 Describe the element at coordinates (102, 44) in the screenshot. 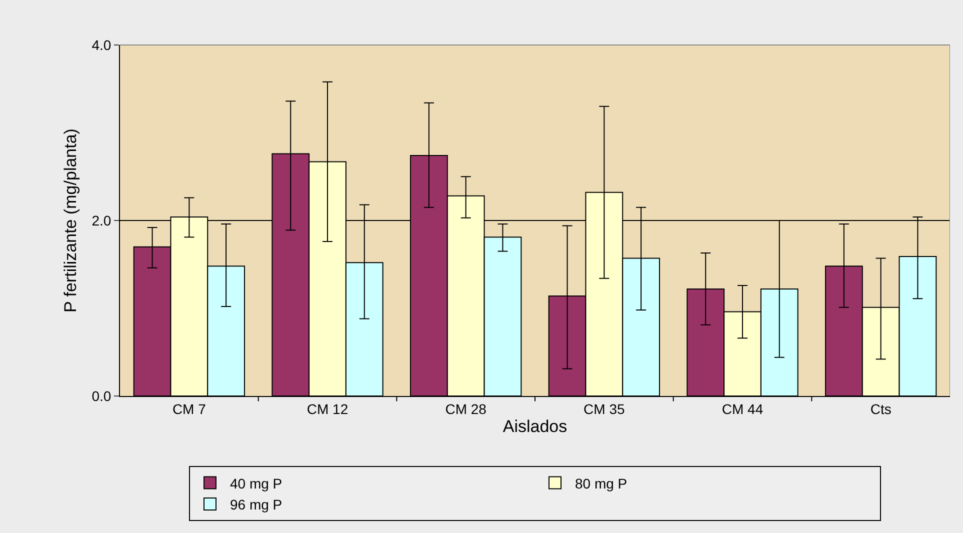

I see `y-tick-label: 4.0` at that location.